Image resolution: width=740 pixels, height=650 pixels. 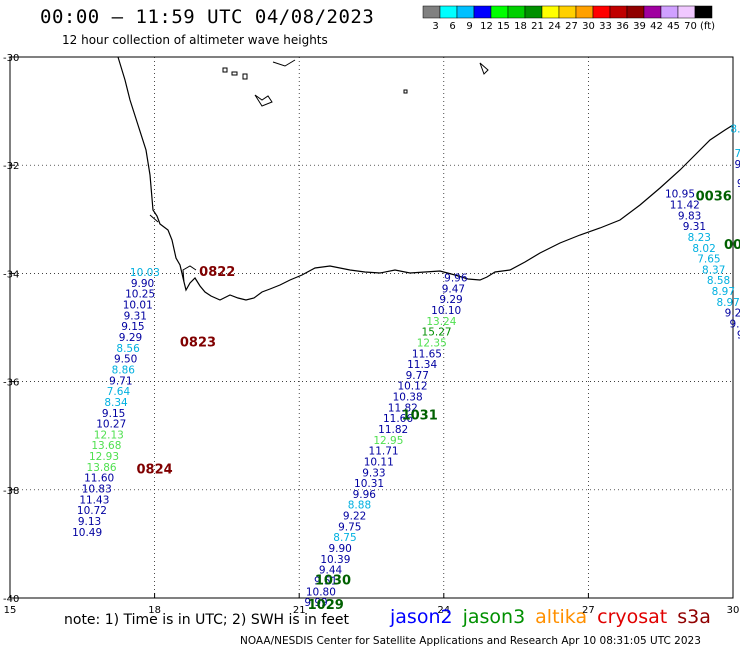 What do you see at coordinates (359, 506) in the screenshot?
I see `swh-value-label: 8.88` at bounding box center [359, 506].